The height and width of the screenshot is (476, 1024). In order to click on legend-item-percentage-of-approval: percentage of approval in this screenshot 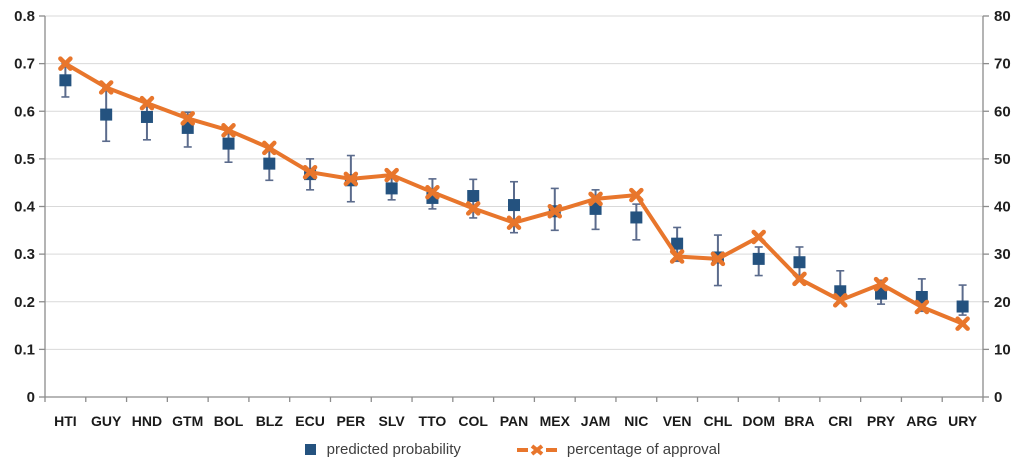, I will do `click(618, 449)`.